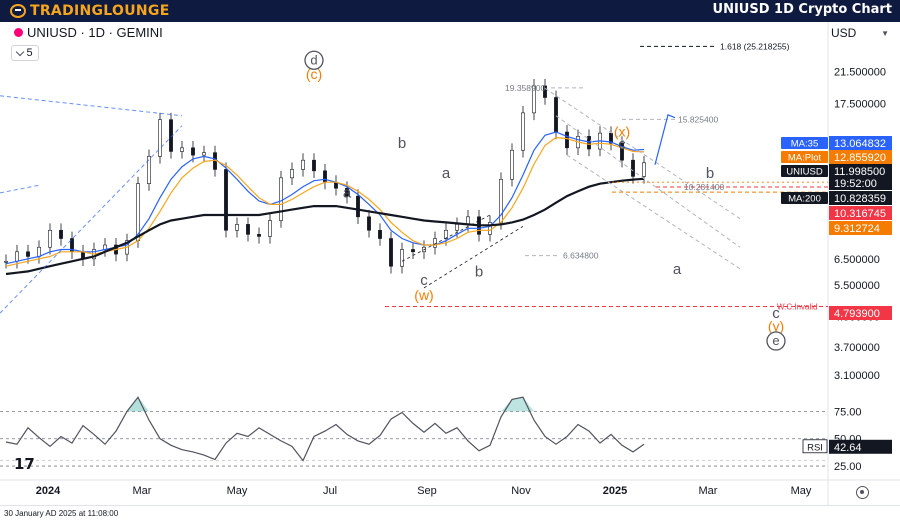  I want to click on price-tick-label: 17.500000, so click(860, 105).